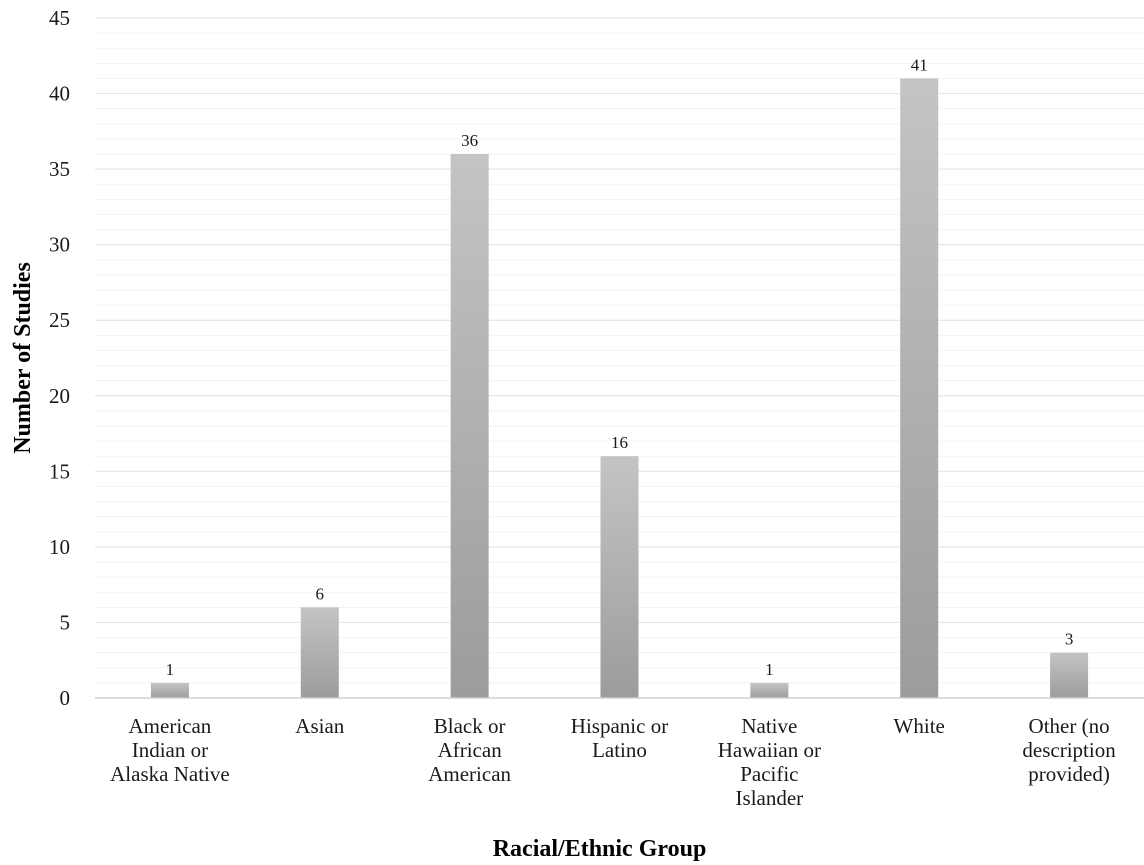  Describe the element at coordinates (469, 140) in the screenshot. I see `data-label: 36` at that location.